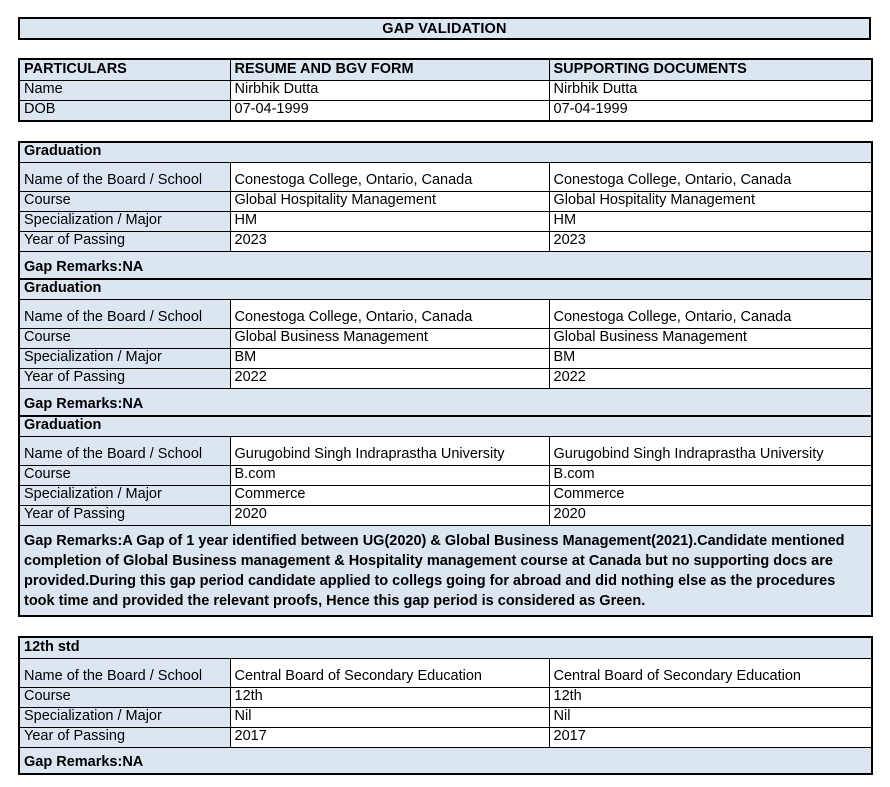 Image resolution: width=890 pixels, height=787 pixels. I want to click on resume-value-cell: 2022, so click(389, 378).